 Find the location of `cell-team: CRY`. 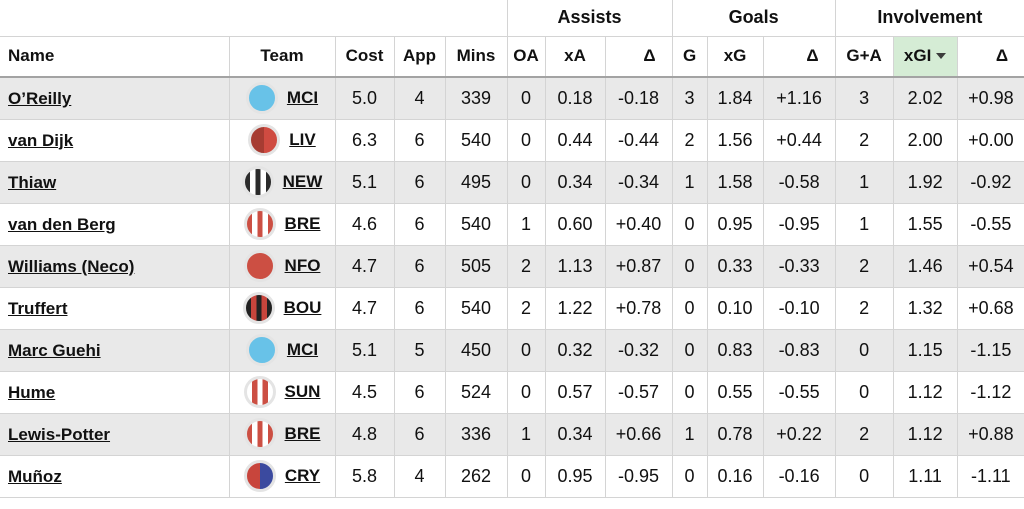

cell-team: CRY is located at coordinates (281, 476).